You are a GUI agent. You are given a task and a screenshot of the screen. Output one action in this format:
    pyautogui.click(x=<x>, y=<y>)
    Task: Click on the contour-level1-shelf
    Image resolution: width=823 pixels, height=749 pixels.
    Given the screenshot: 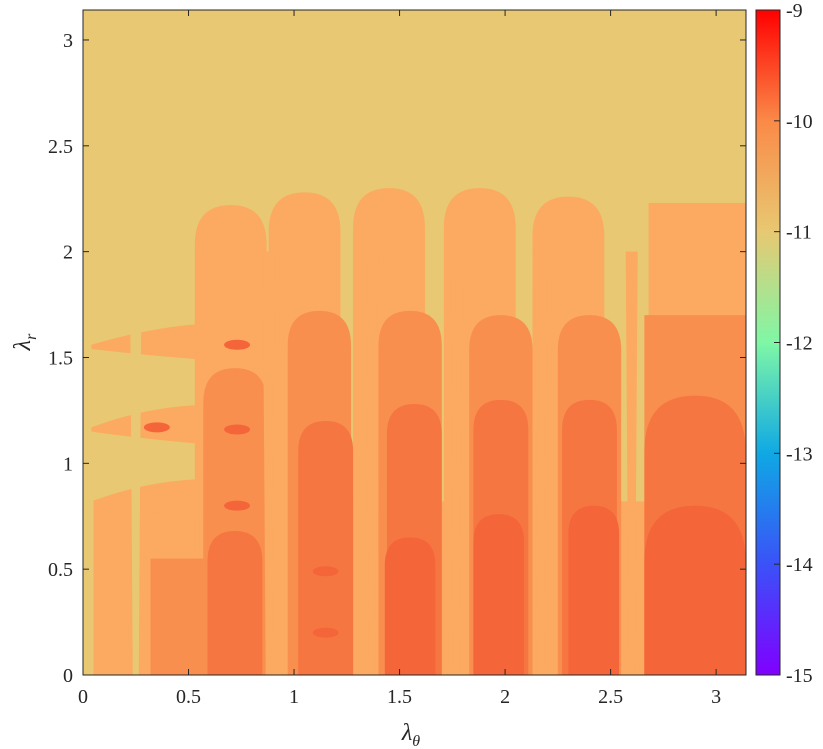 What is the action you would take?
    pyautogui.click(x=203, y=344)
    